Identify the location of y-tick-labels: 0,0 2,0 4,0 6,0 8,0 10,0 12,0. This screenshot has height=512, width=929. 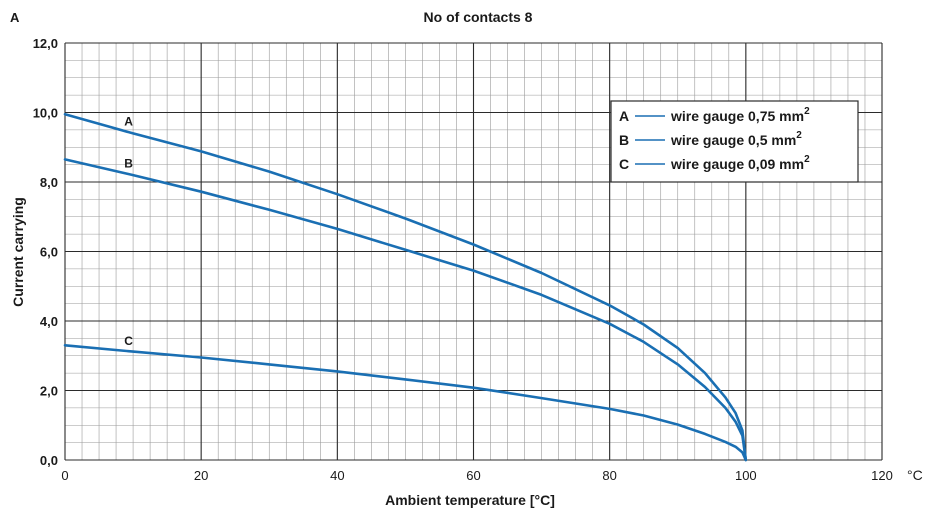
(45, 252).